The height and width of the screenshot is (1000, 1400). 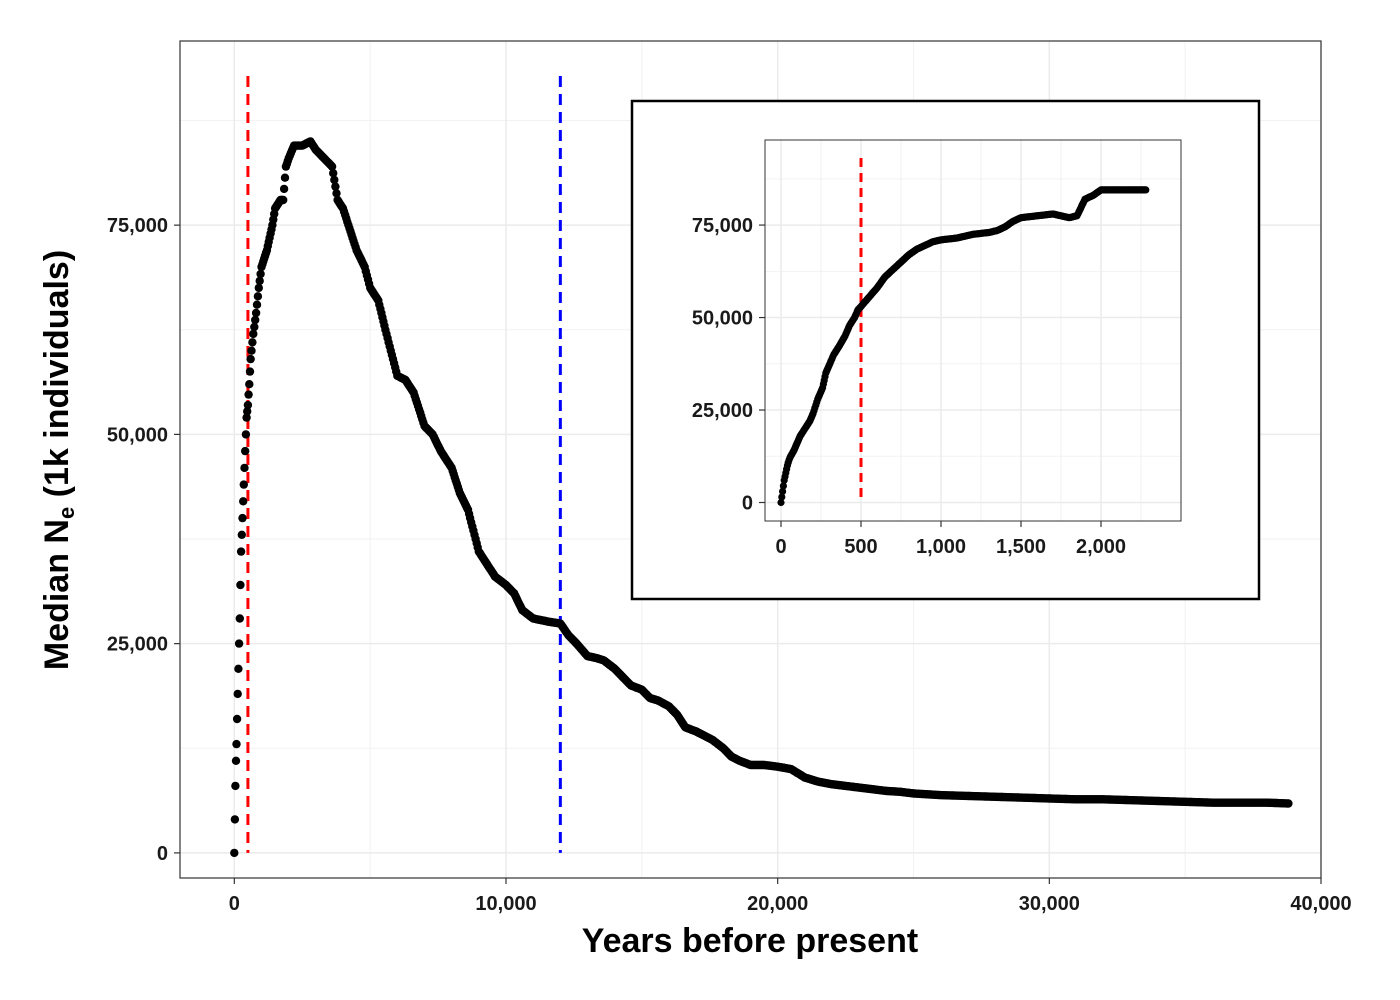 What do you see at coordinates (143, 540) in the screenshot?
I see `main-y-axis-ticks: 0 25,000 50,000 75,000` at bounding box center [143, 540].